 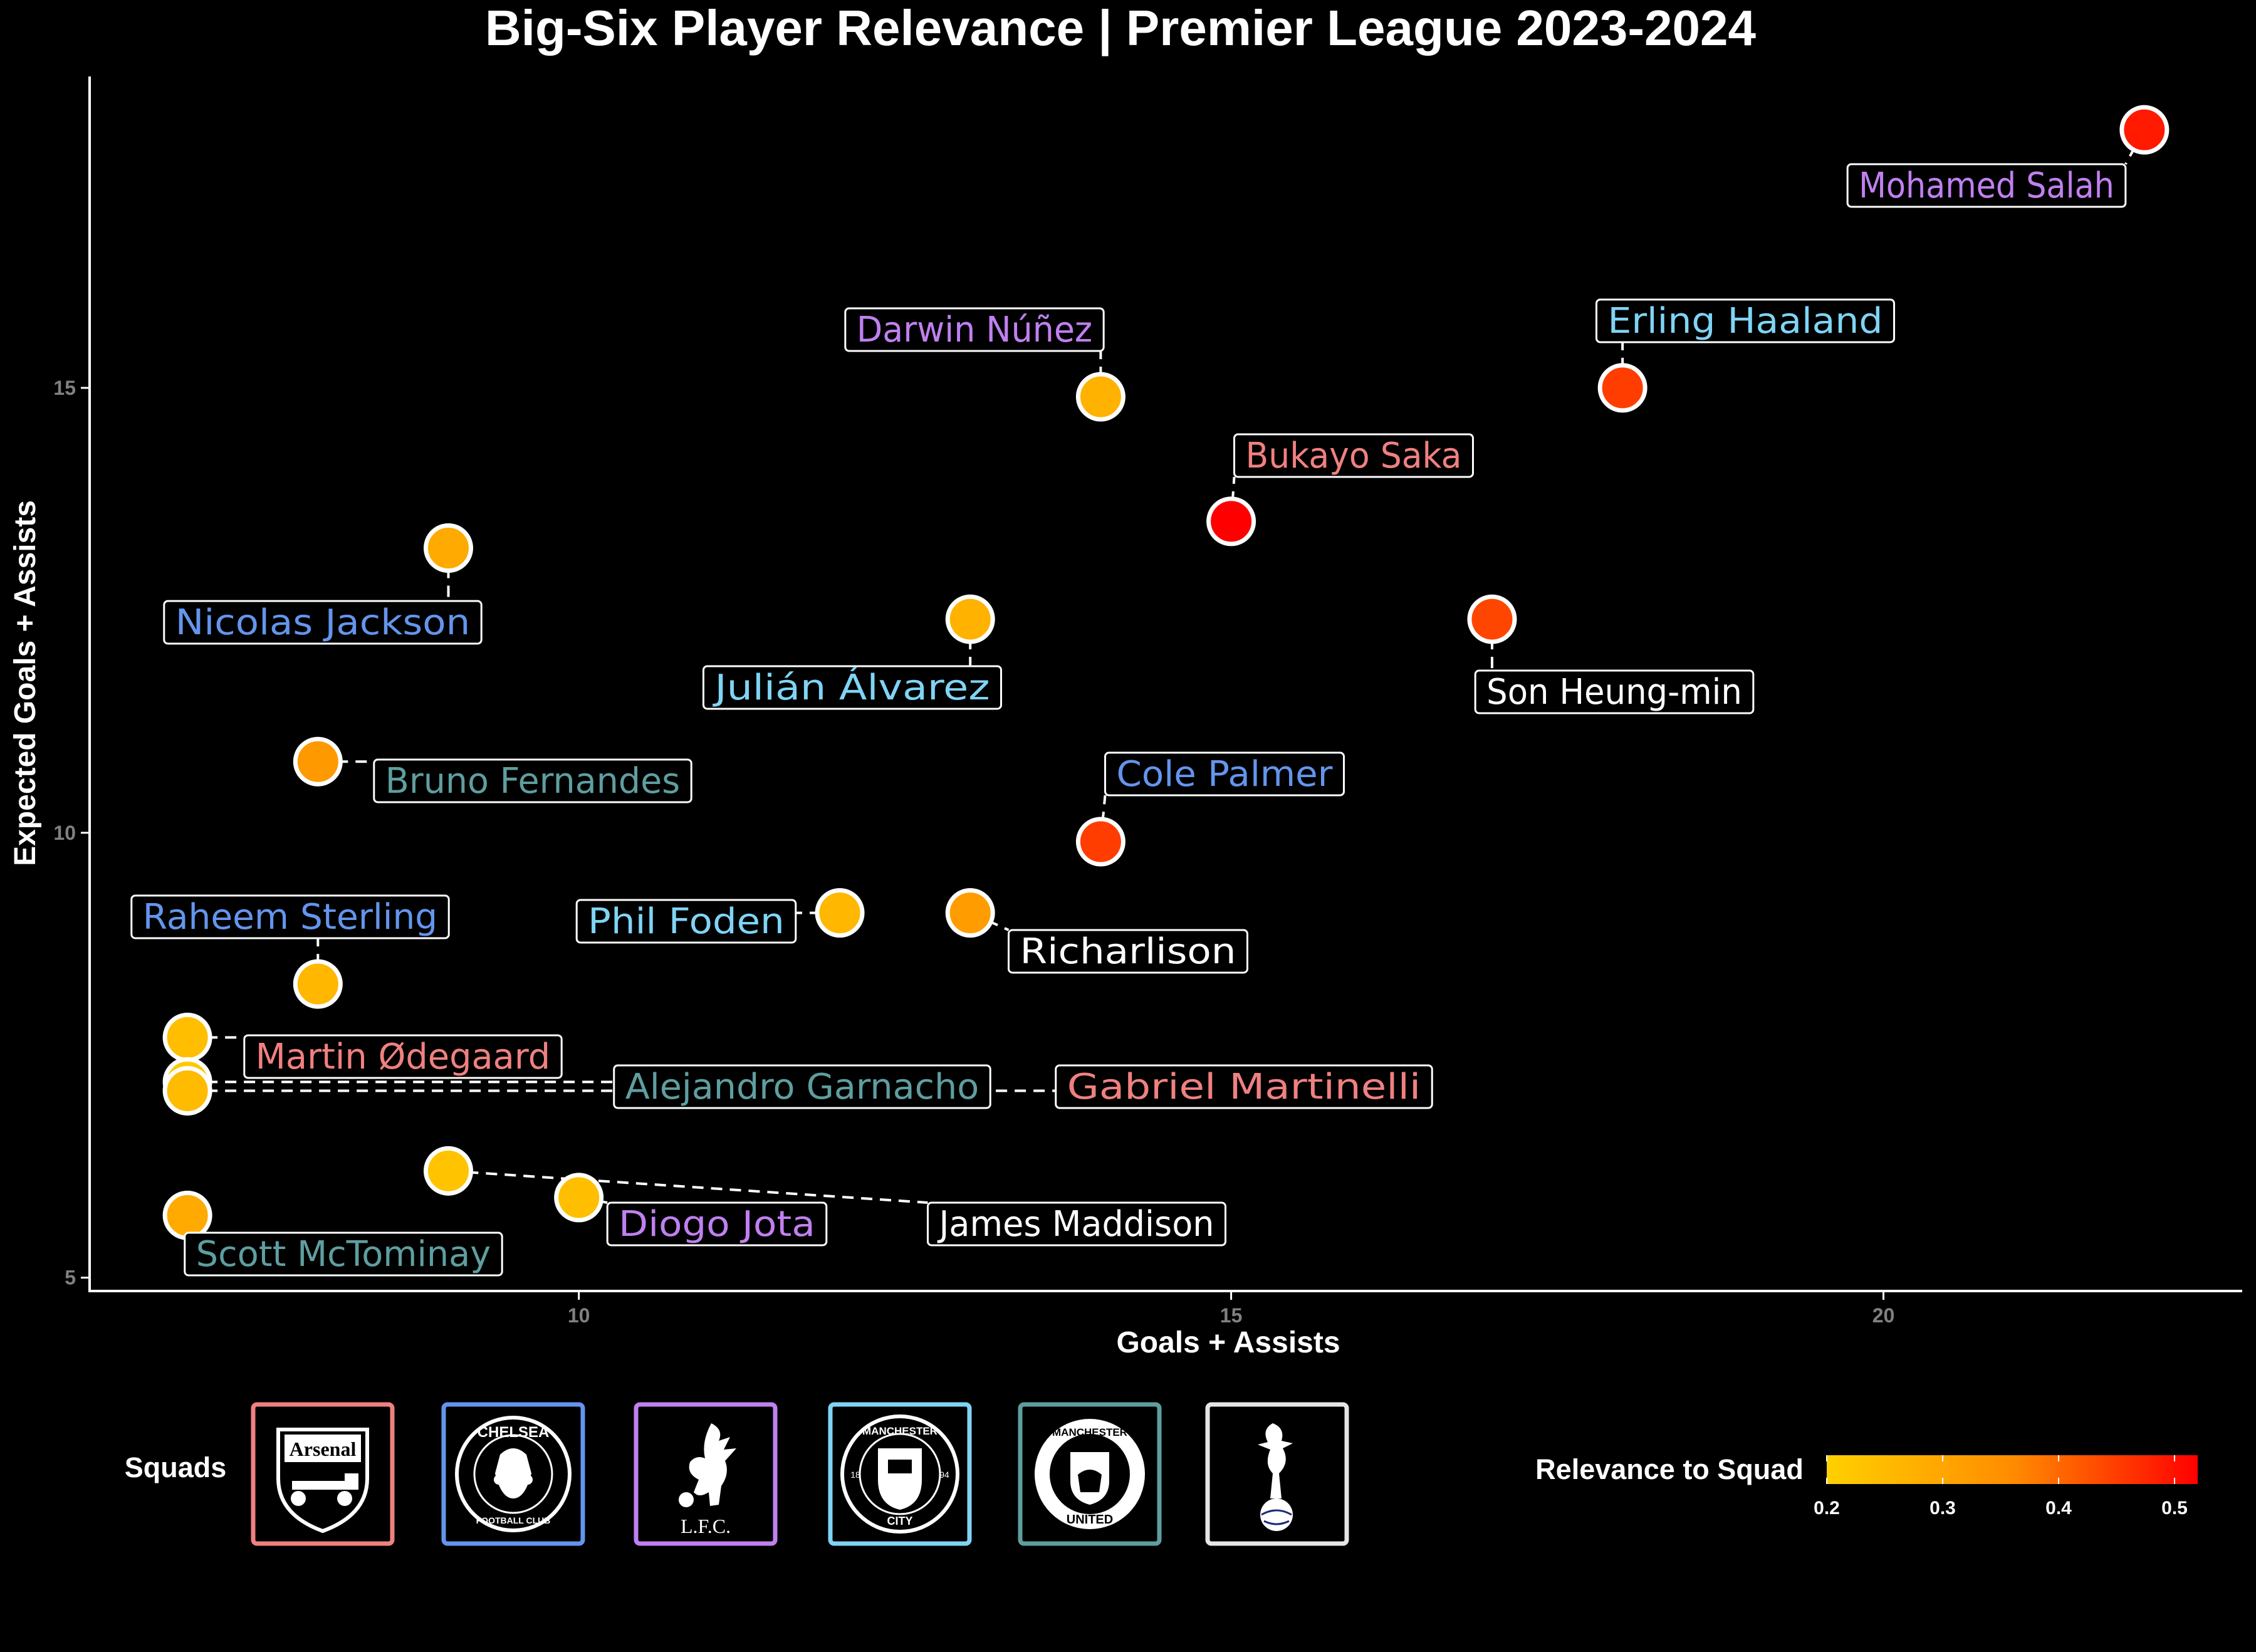 What do you see at coordinates (323, 1481) in the screenshot?
I see `arsenal-crest-icon: Arsenal` at bounding box center [323, 1481].